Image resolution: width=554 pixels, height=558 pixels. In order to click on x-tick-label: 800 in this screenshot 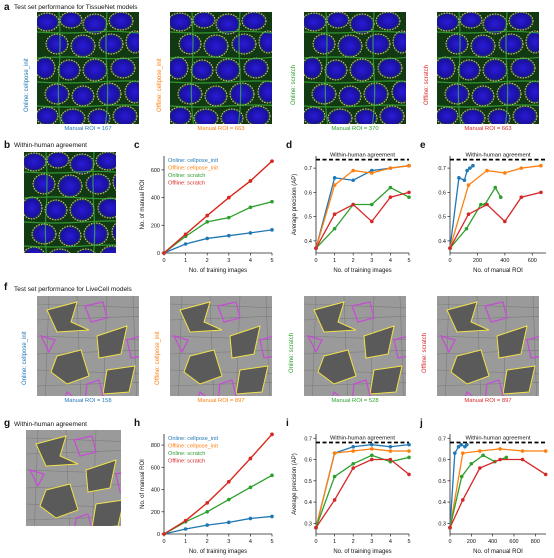, I will do `click(535, 542)`.